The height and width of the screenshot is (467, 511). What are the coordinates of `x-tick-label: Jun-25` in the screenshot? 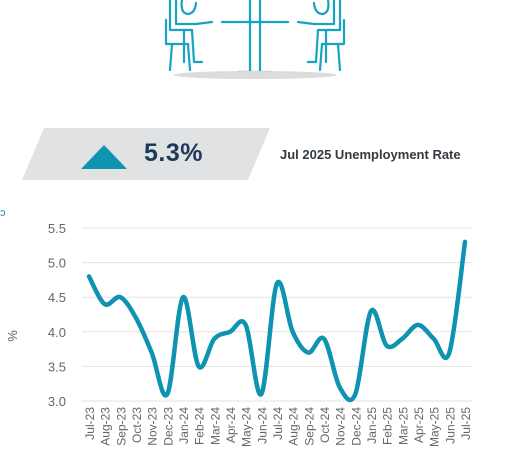 It's located at (450, 425).